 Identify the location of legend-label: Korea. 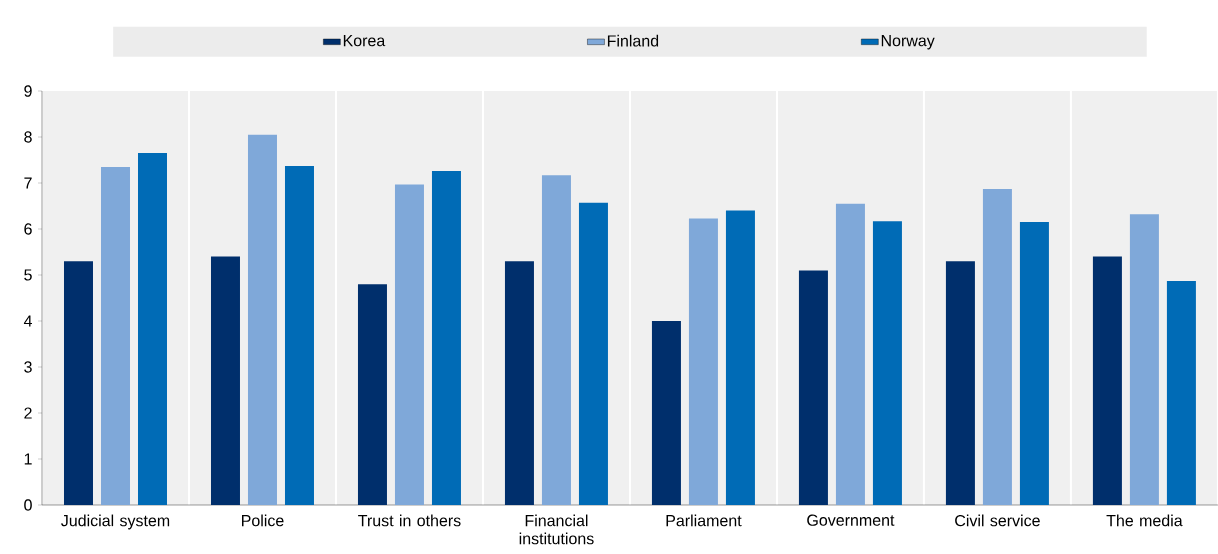
(364, 41).